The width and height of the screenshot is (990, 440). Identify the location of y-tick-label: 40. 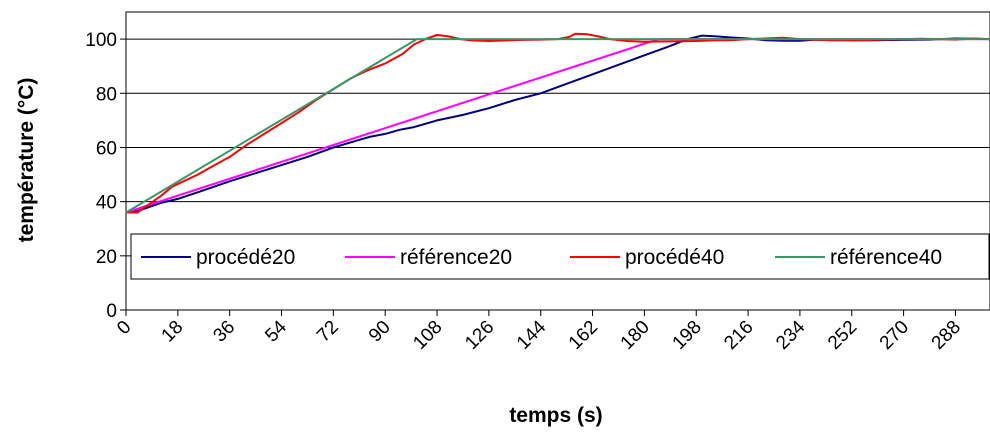
(106, 203).